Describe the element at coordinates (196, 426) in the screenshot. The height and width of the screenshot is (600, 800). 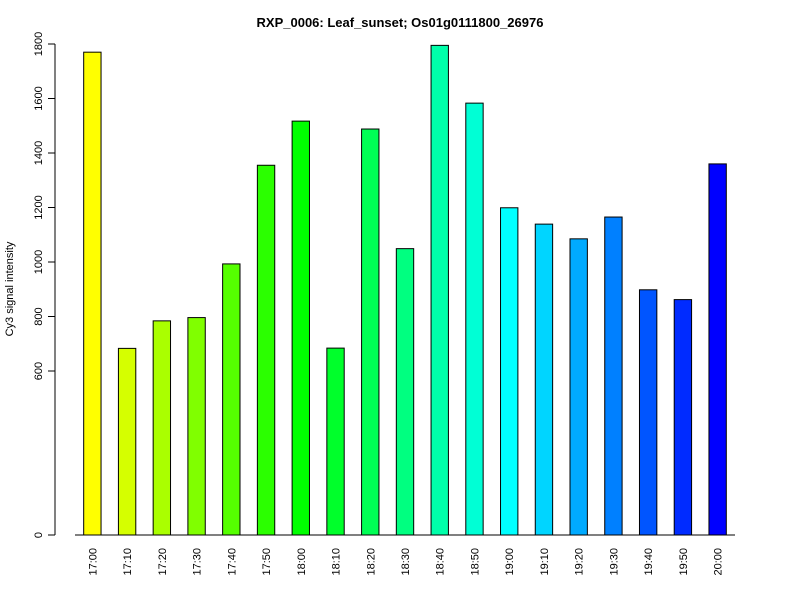
I see `bar-17:30` at that location.